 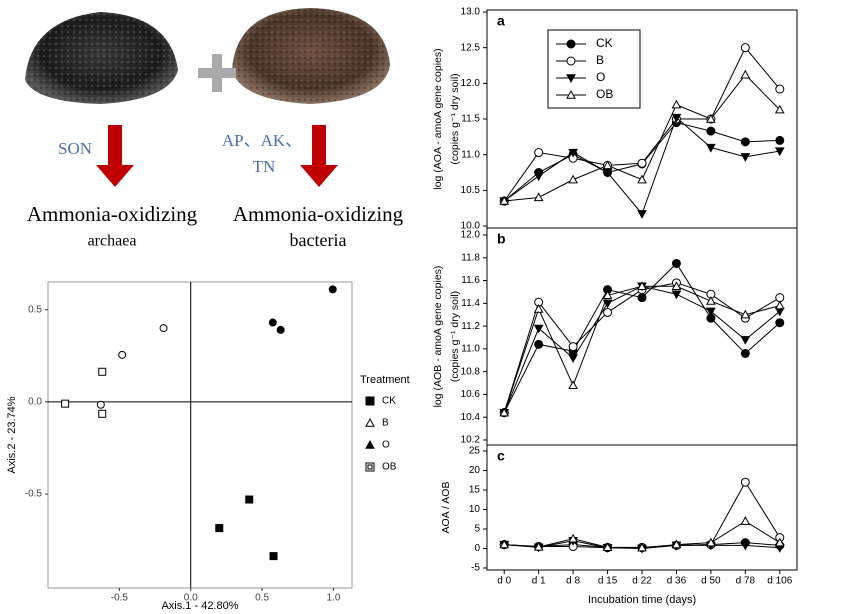 I want to click on x-axis-title: Incubation time (days), so click(x=642, y=600).